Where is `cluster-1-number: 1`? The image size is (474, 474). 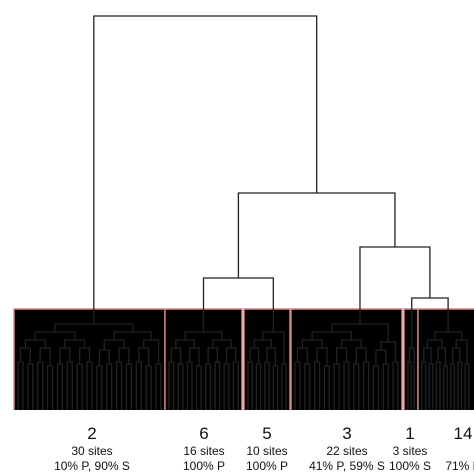 cluster-1-number: 1 is located at coordinates (410, 433).